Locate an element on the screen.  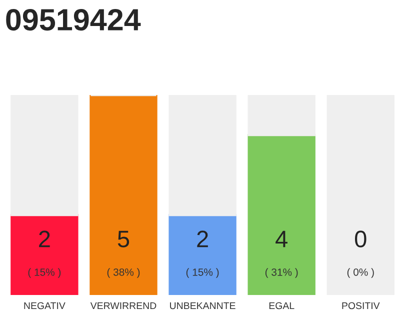
data-label: 4 ( 31% ) is located at coordinates (281, 254).